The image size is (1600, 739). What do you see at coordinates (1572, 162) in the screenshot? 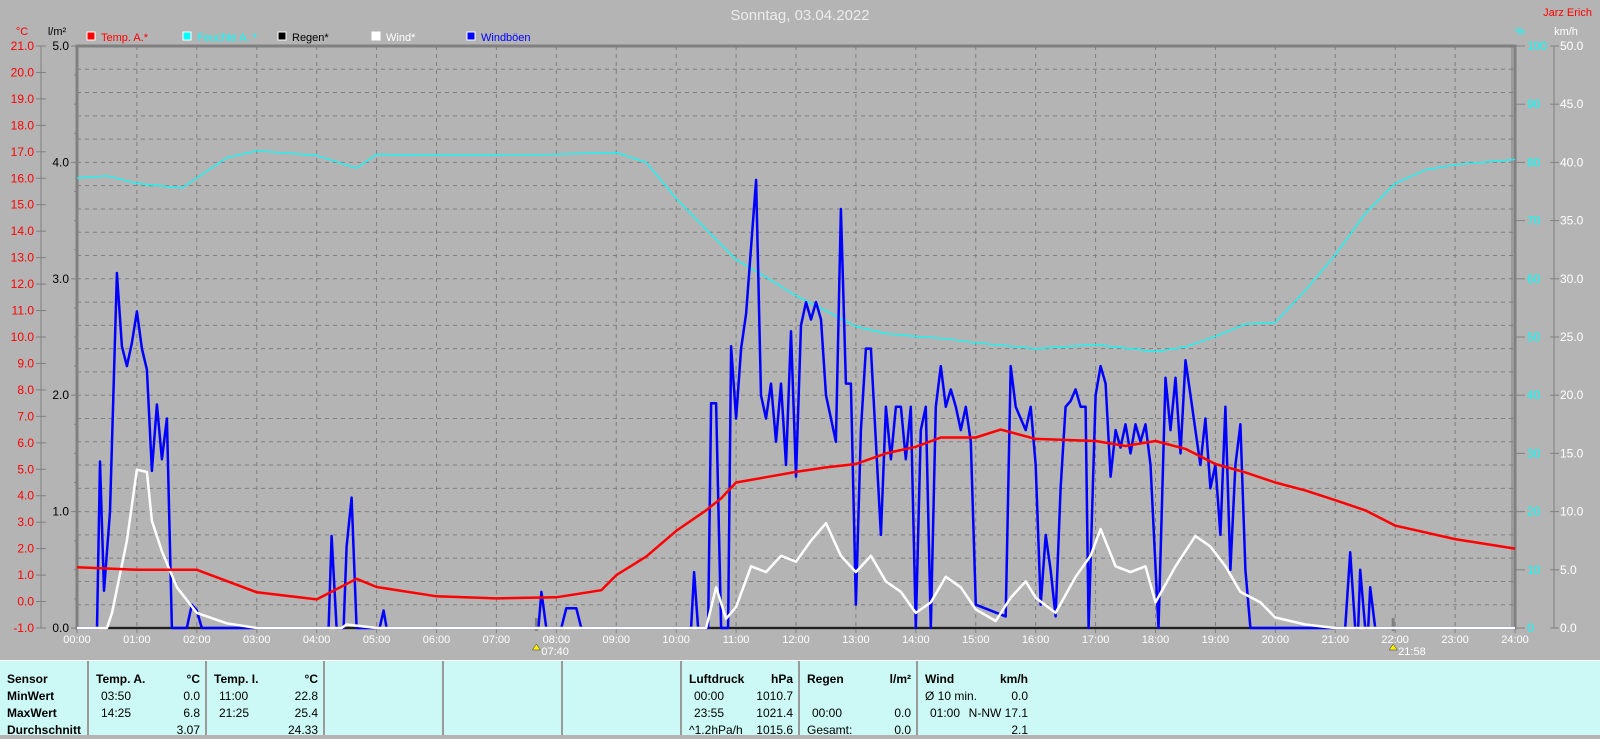
I see `wind-tick-label: 40.0` at bounding box center [1572, 162].